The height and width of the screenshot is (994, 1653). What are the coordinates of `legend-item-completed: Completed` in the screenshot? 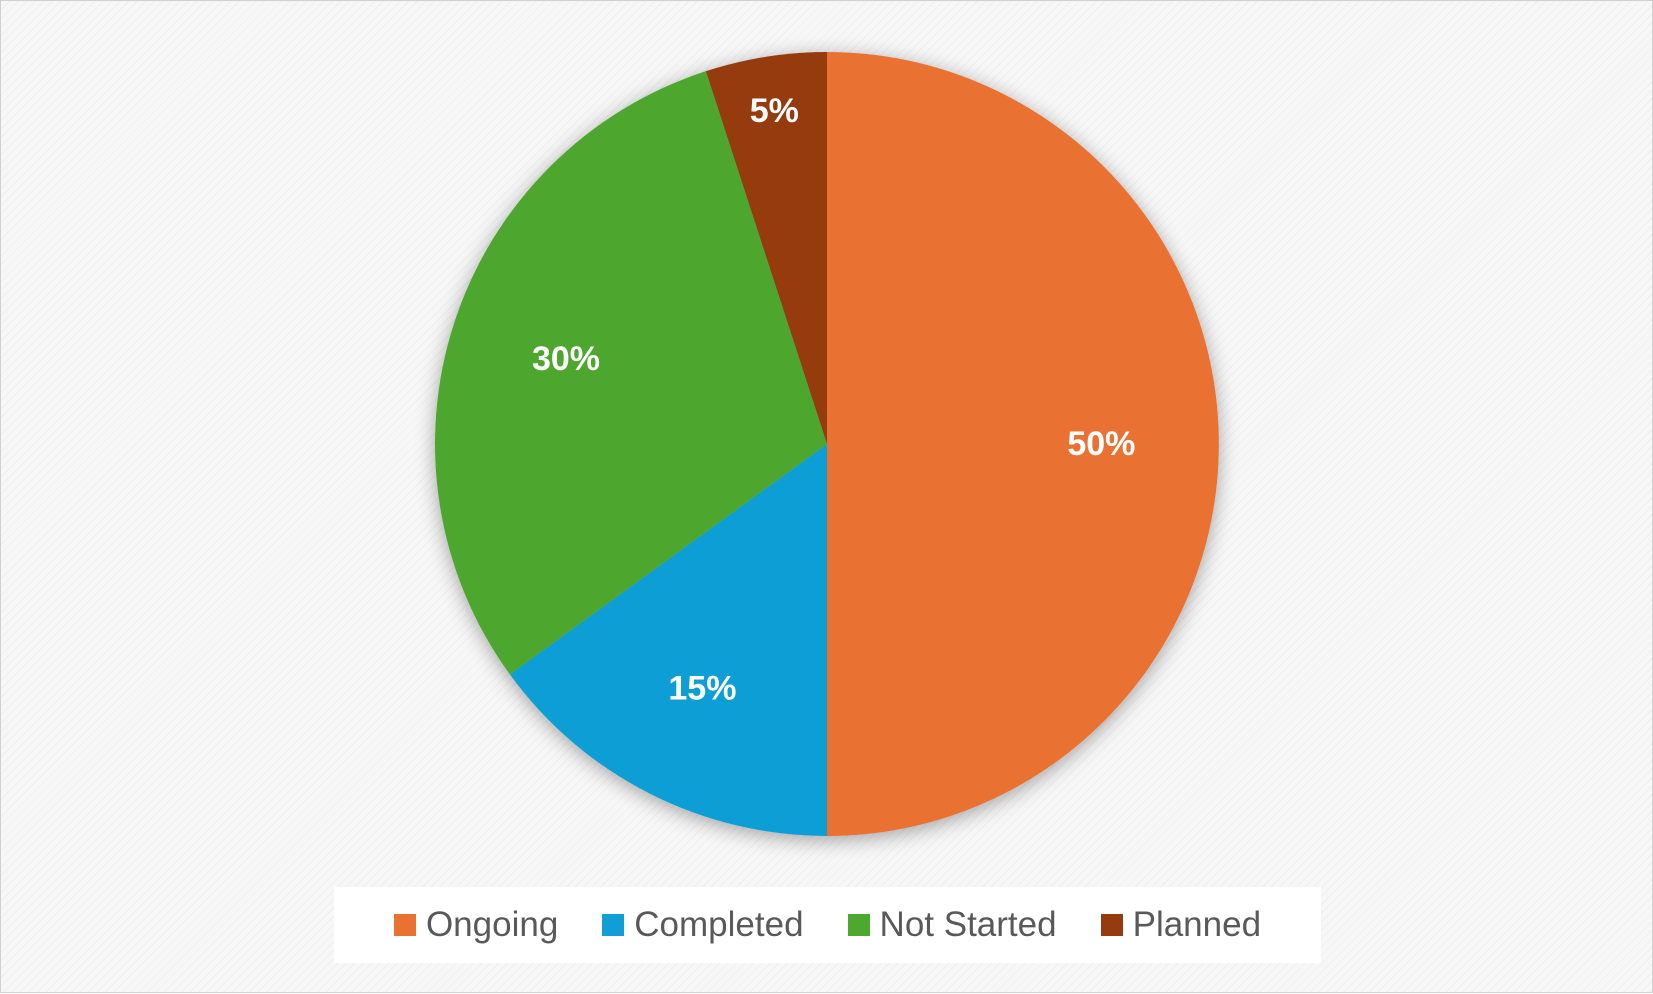 It's located at (703, 925).